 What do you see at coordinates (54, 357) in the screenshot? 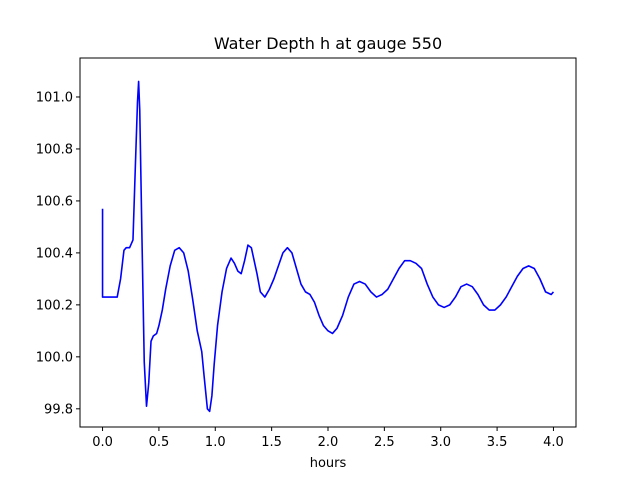
I see `y-tick-label: 100.0` at bounding box center [54, 357].